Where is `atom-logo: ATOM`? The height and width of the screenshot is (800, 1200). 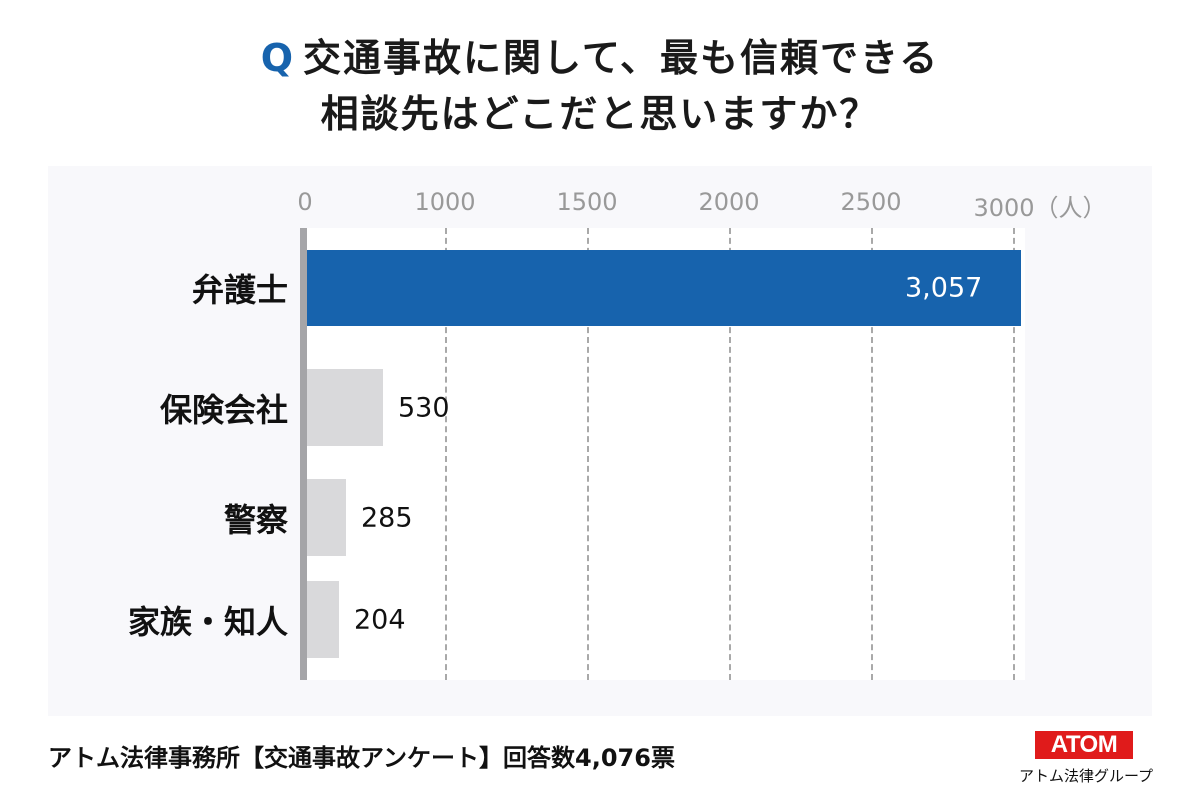 atom-logo: ATOM is located at coordinates (1084, 745).